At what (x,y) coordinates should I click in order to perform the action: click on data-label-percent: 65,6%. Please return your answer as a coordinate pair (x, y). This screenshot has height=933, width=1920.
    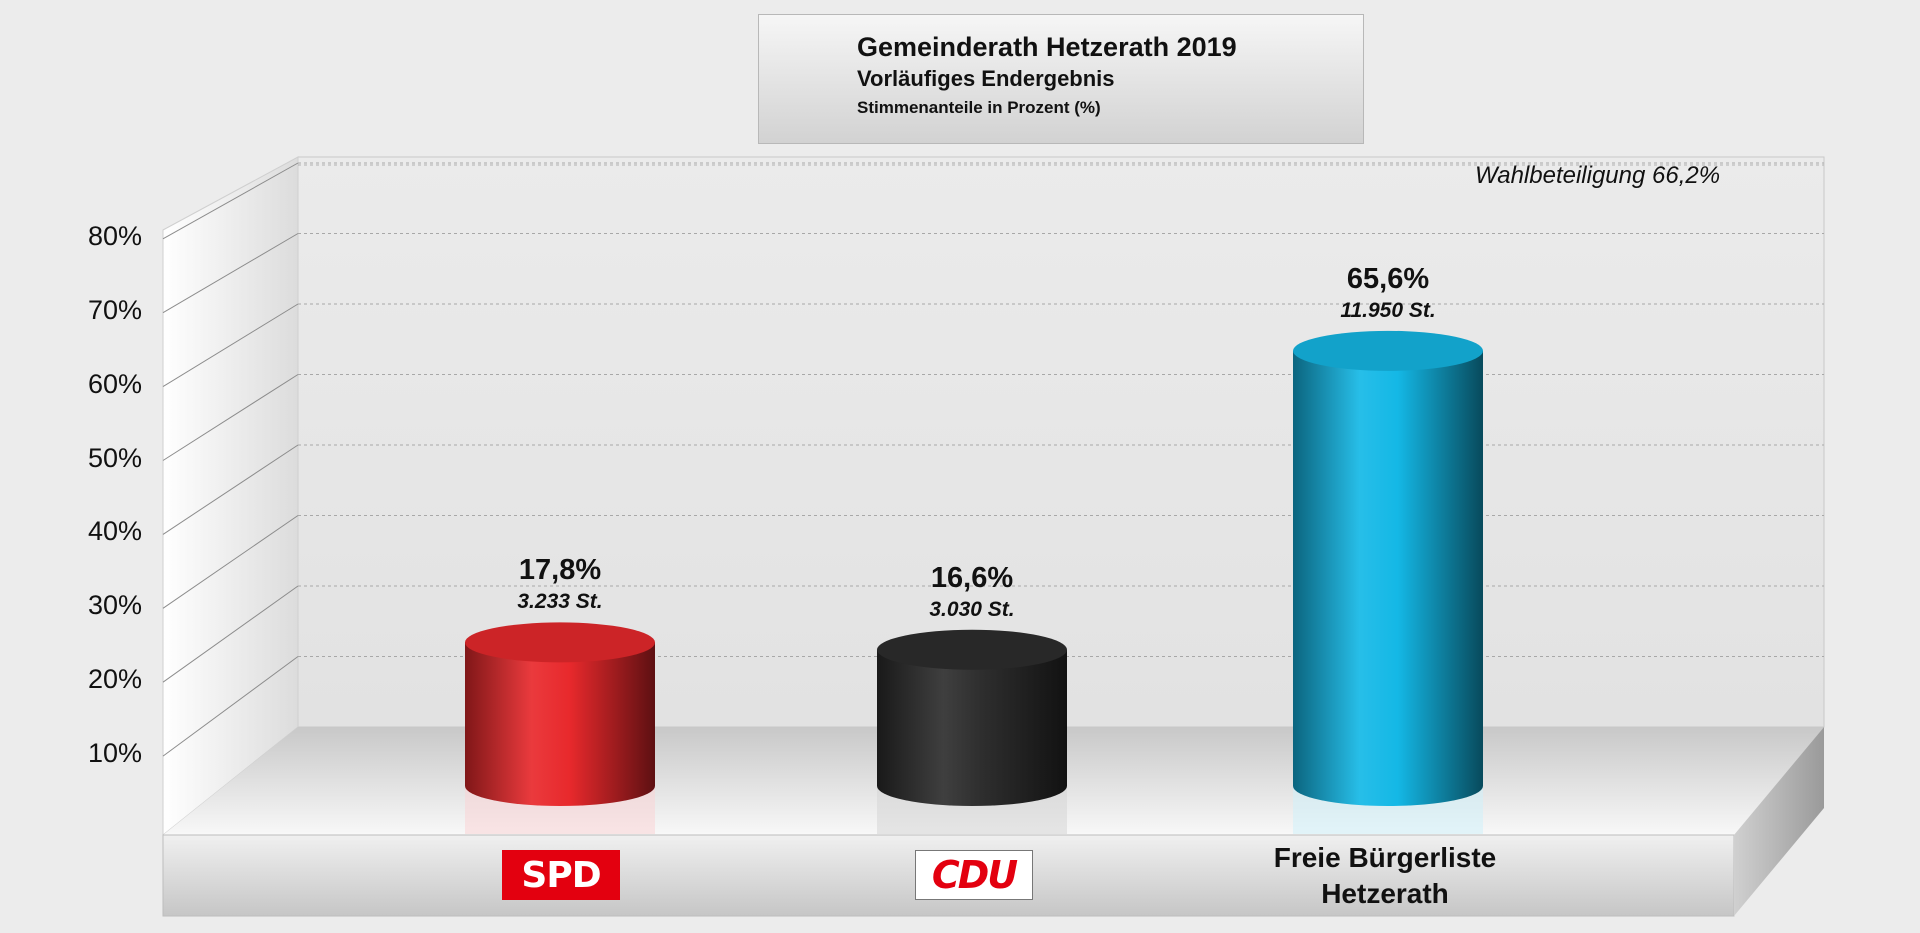
    Looking at the image, I should click on (1388, 278).